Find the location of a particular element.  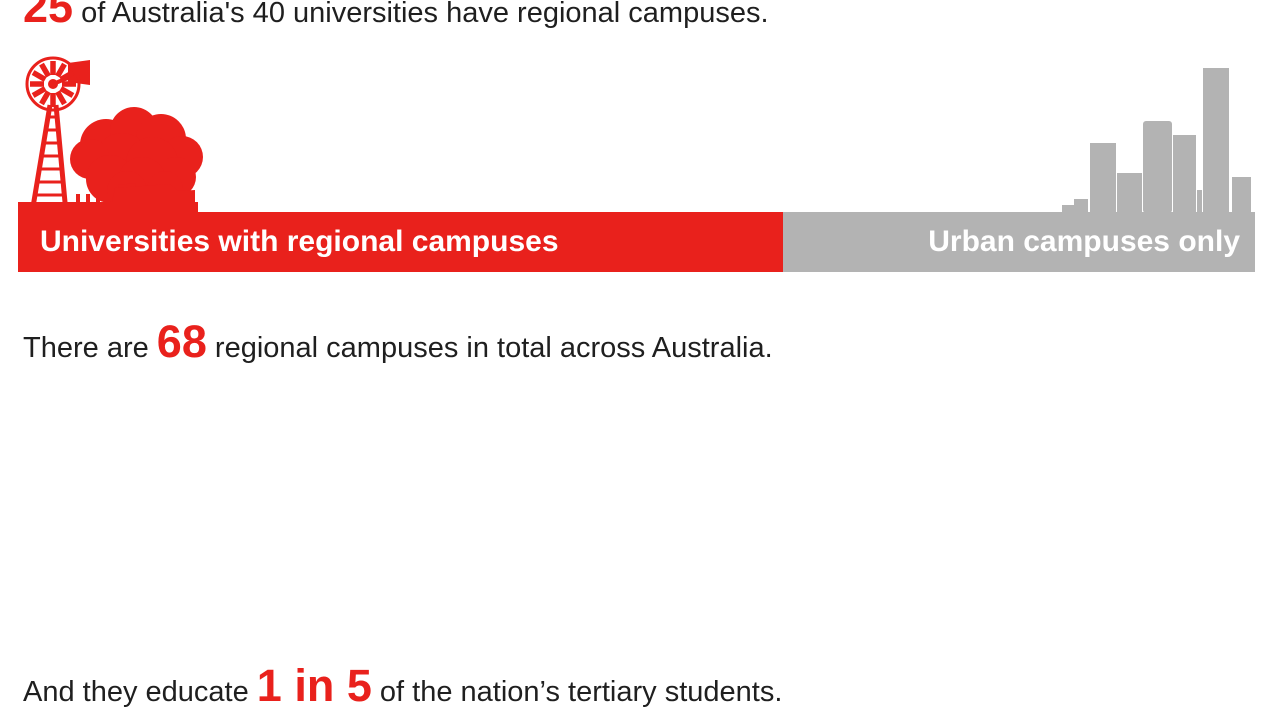

bar-segment-regional: Universities with regional campuses is located at coordinates (400, 242).